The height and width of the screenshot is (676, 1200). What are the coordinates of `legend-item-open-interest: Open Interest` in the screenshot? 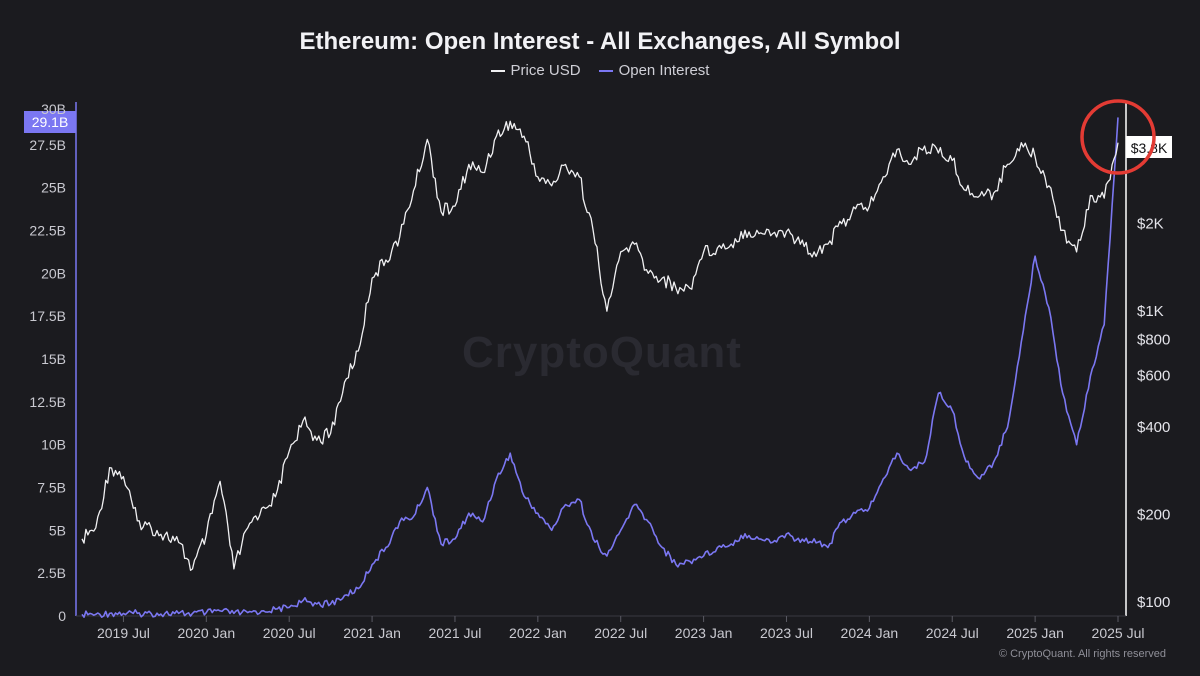 It's located at (654, 70).